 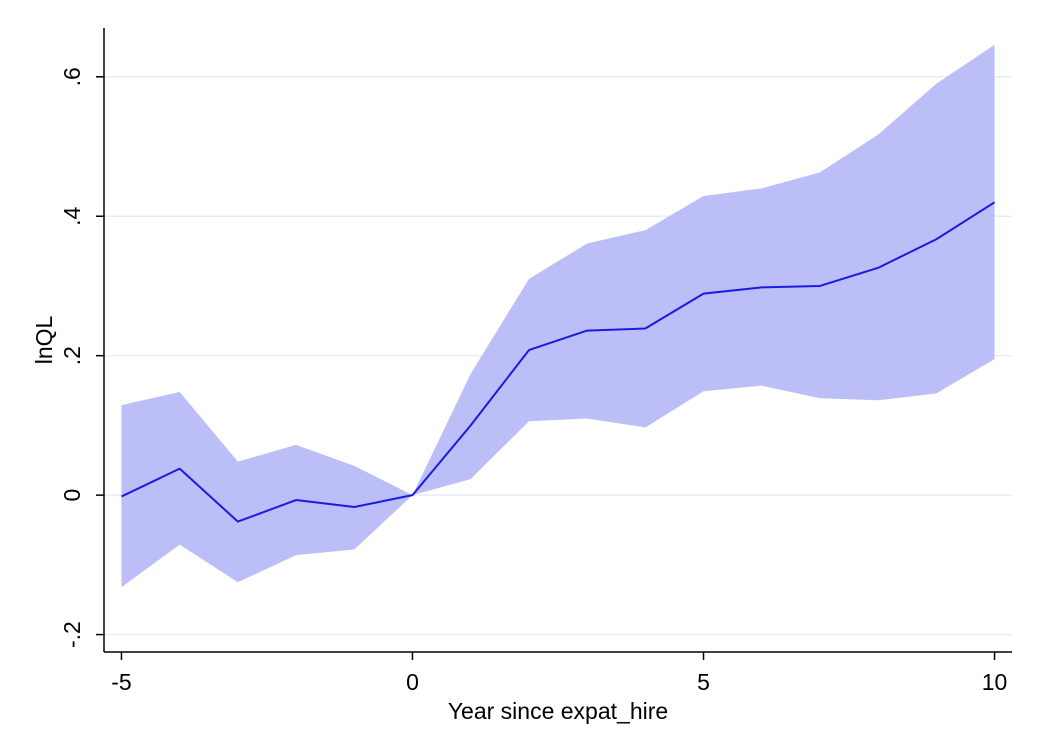 What do you see at coordinates (72, 634) in the screenshot?
I see `y-tick-label-0: -.2` at bounding box center [72, 634].